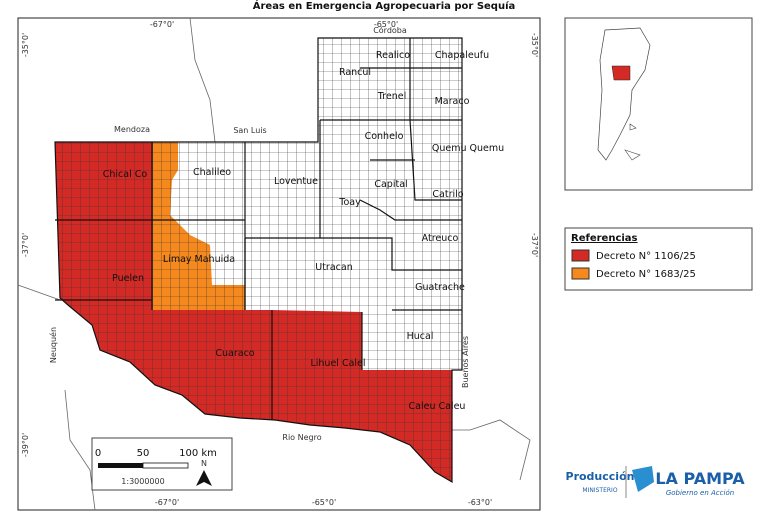 The width and height of the screenshot is (768, 527). I want to click on department-label: Atreuco, so click(440, 238).